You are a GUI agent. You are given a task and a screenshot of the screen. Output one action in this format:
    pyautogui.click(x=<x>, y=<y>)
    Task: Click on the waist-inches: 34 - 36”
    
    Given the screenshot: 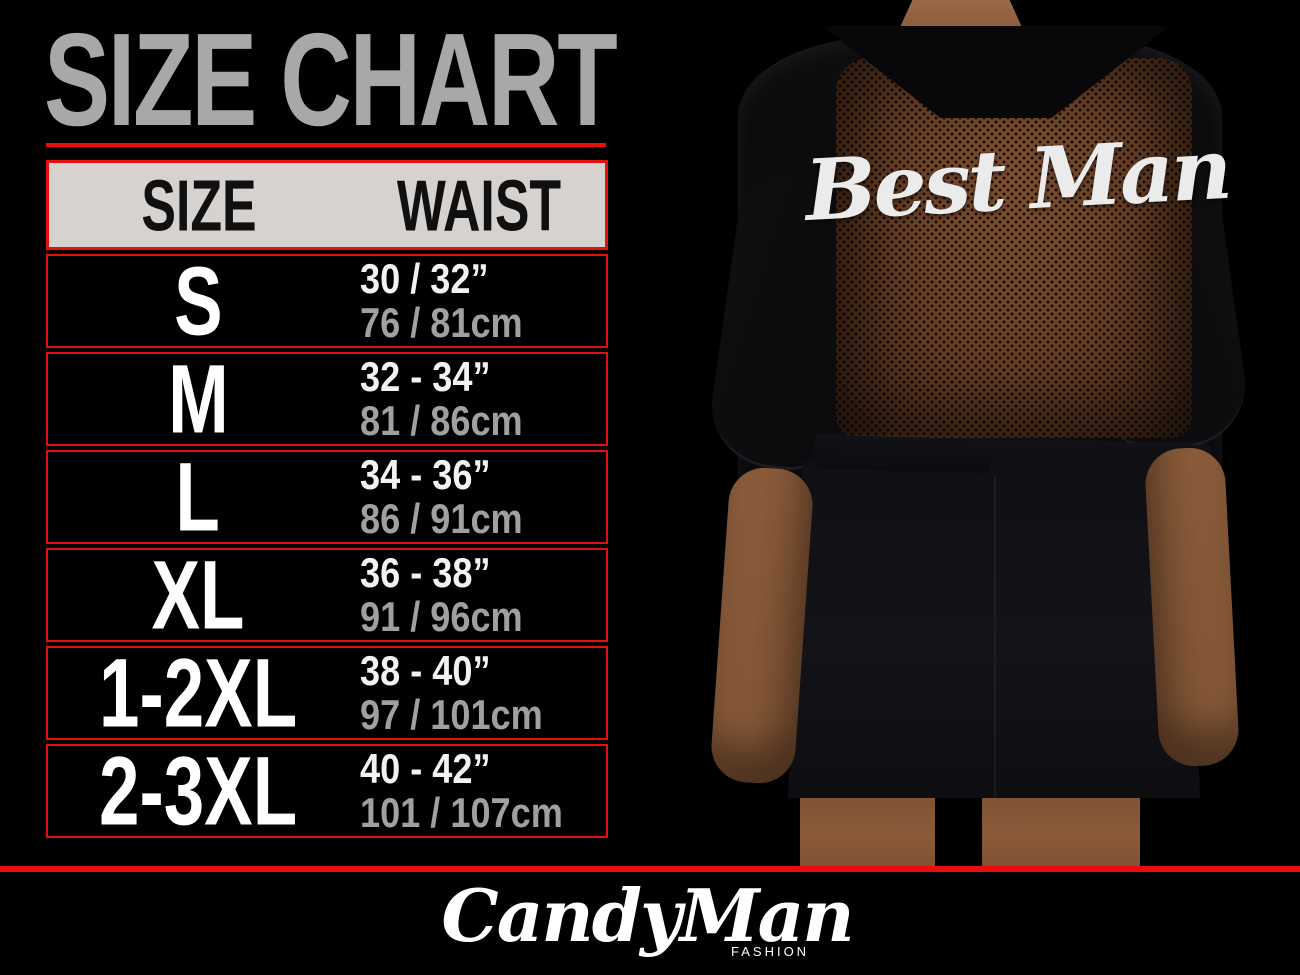 What is the action you would take?
    pyautogui.click(x=425, y=474)
    